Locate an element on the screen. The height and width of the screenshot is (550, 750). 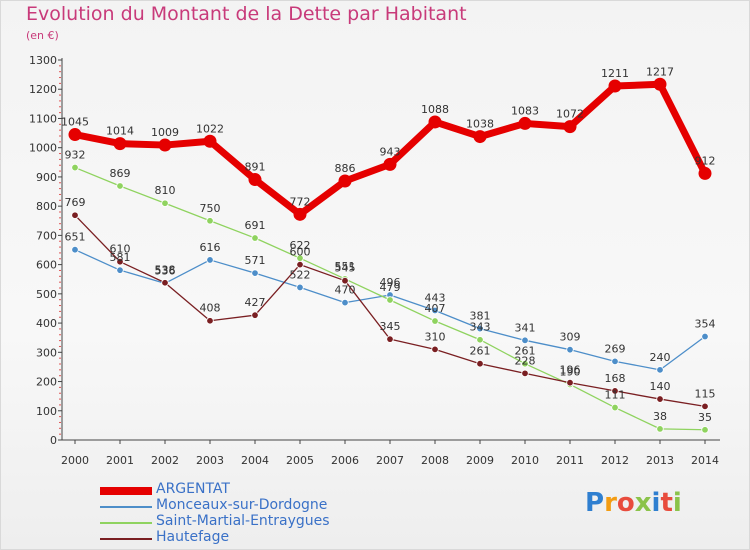
data-label: 536 is located at coordinates (165, 270).